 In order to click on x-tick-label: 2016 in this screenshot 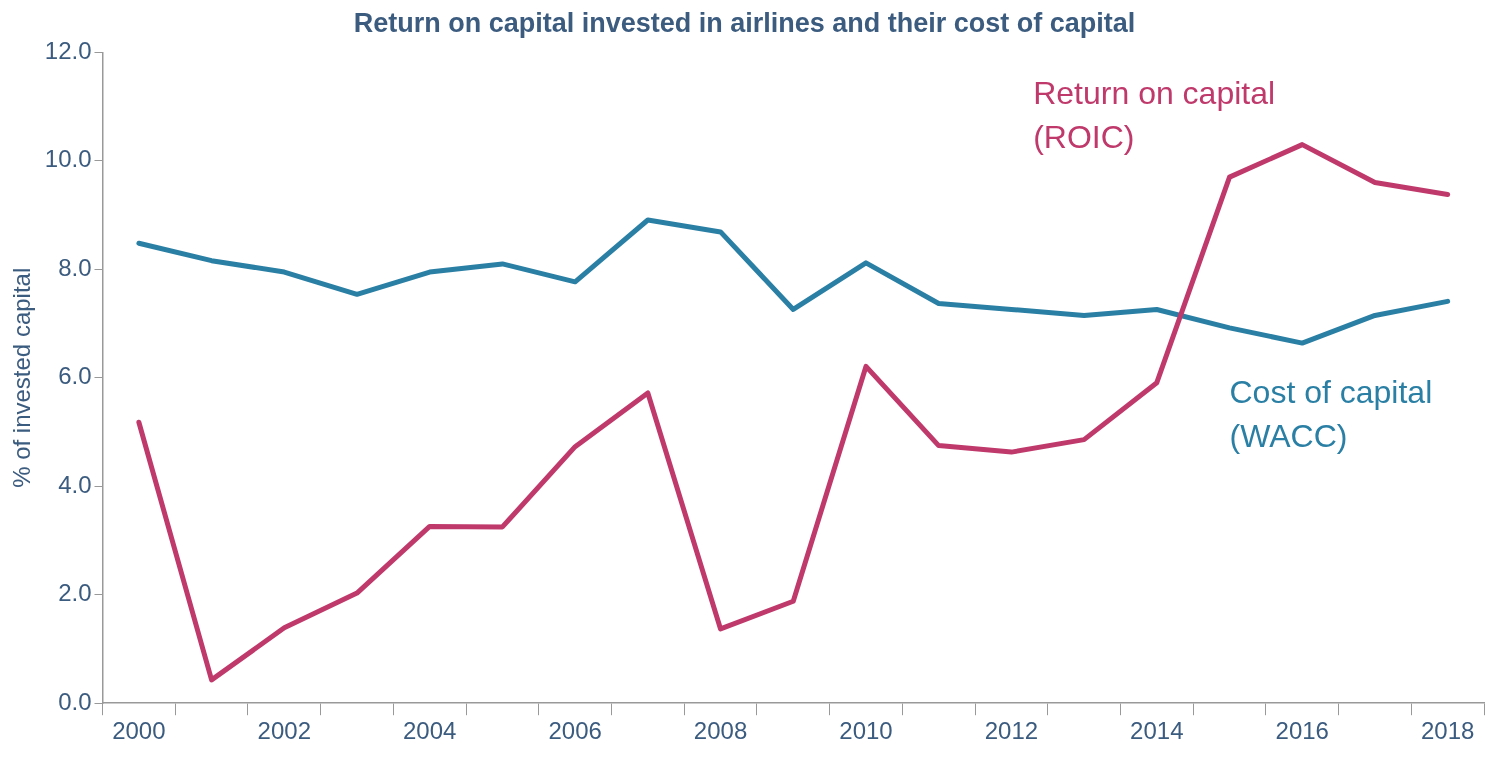, I will do `click(1302, 731)`.